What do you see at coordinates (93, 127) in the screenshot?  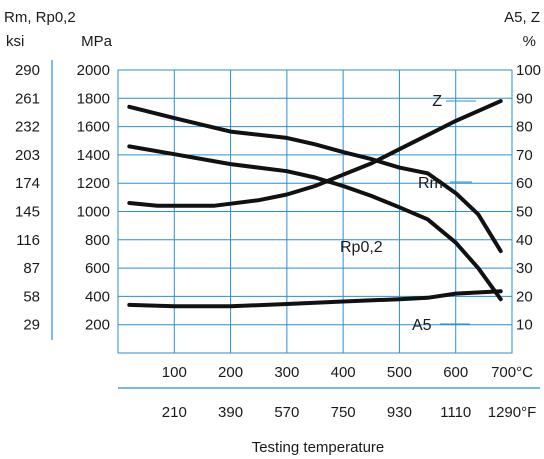 I see `mpa-tick-label: 1600` at bounding box center [93, 127].